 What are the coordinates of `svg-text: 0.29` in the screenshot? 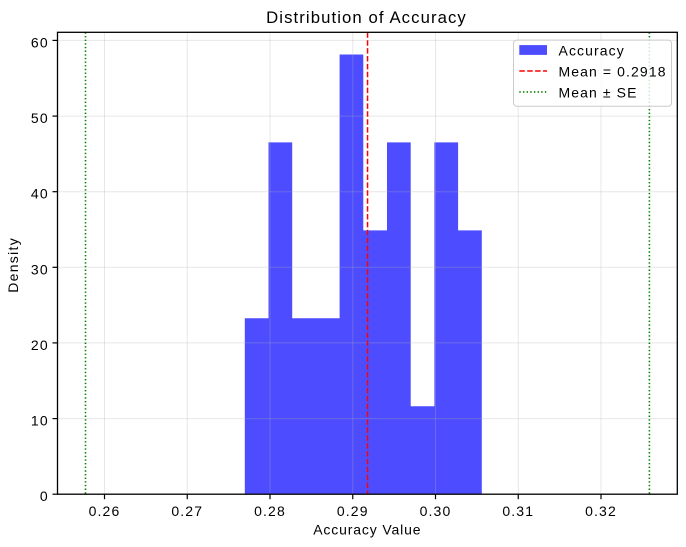 It's located at (353, 511).